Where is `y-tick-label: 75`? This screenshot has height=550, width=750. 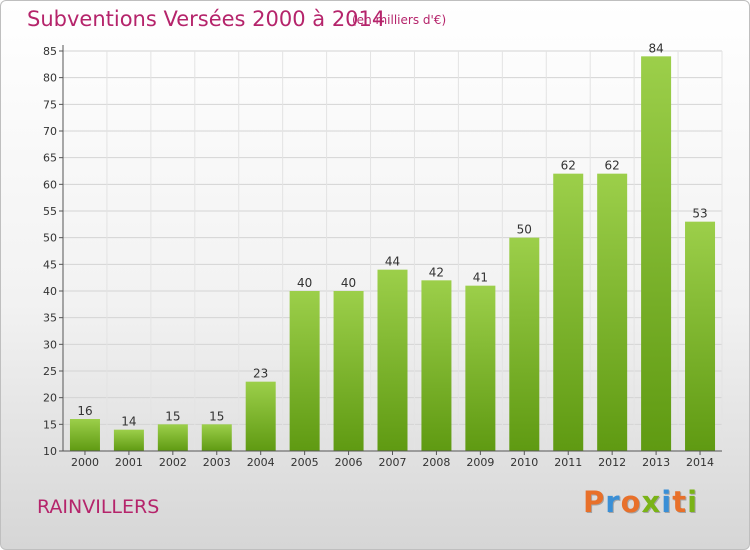
y-tick-label: 75 is located at coordinates (50, 104).